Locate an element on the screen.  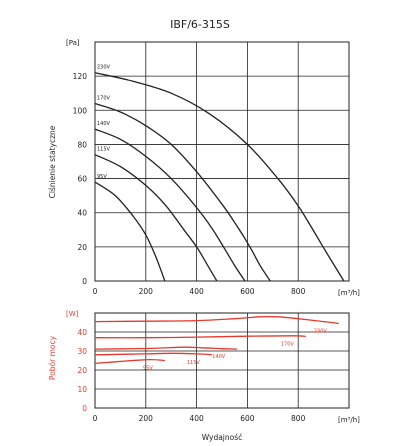
y-tick-label: 120 is located at coordinates (80, 76).